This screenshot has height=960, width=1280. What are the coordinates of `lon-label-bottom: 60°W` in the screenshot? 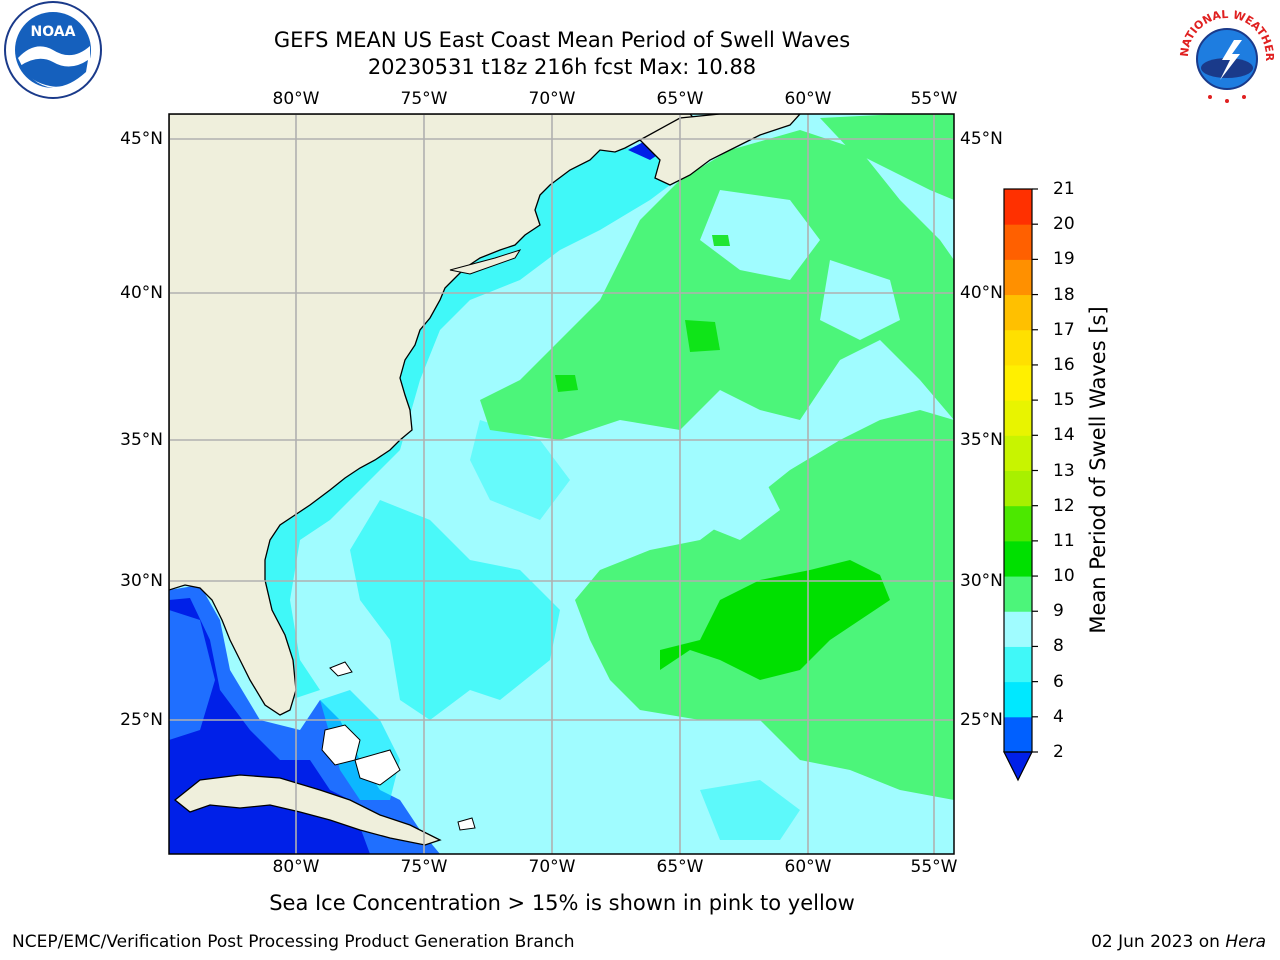 It's located at (808, 867).